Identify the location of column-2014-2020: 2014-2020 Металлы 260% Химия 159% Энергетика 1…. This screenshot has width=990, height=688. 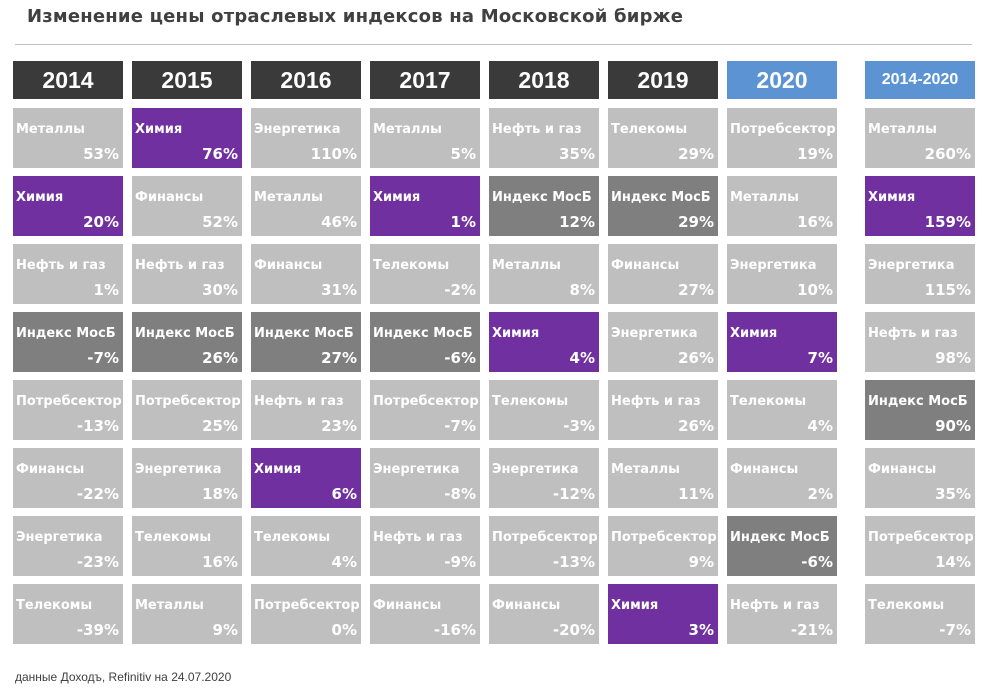
(920, 352).